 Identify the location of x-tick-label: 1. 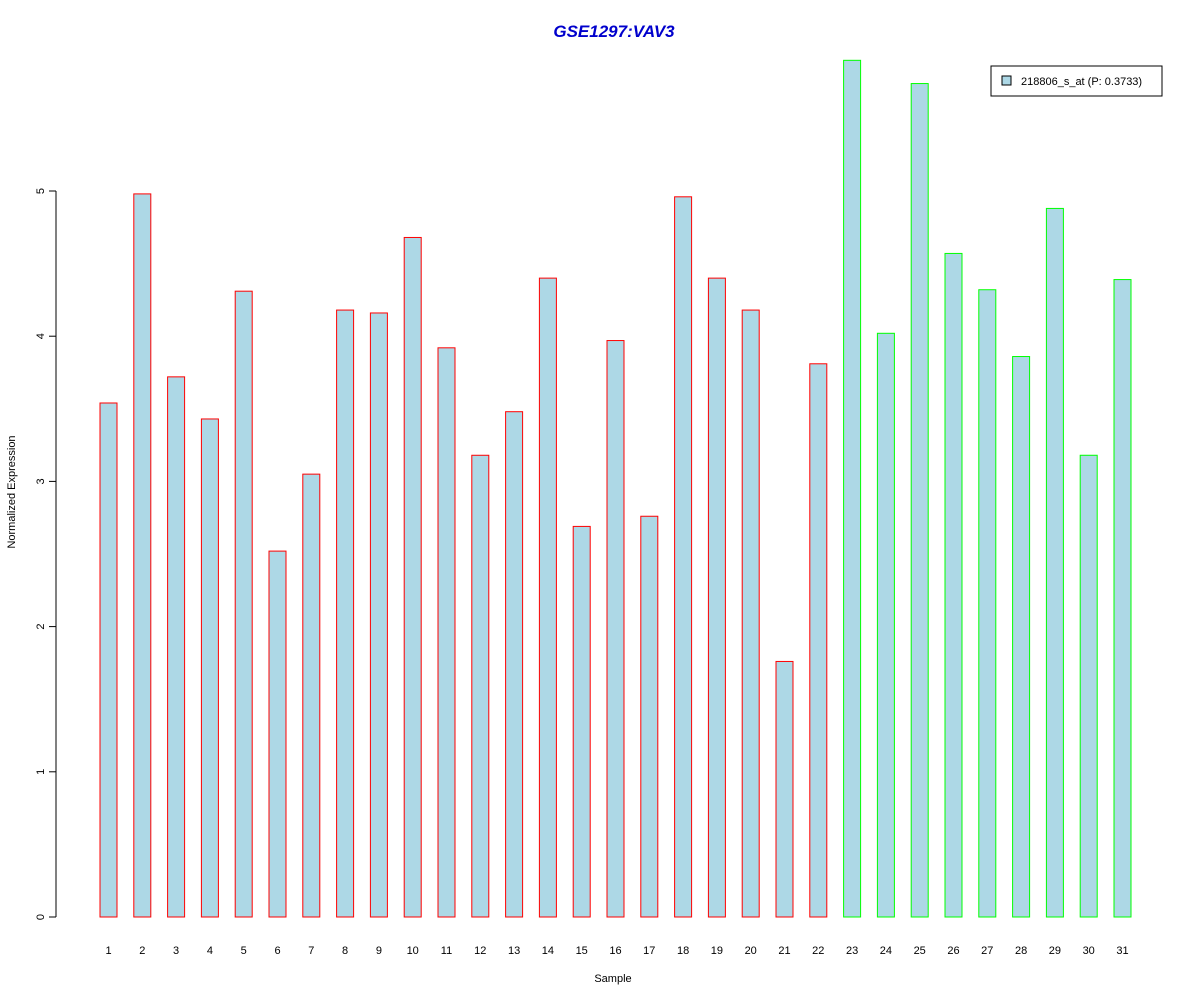
(108, 951).